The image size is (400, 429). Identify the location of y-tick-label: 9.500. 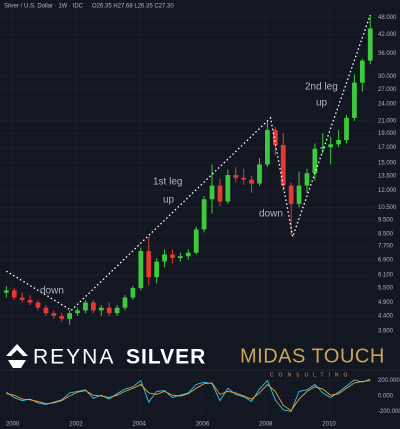
(386, 220).